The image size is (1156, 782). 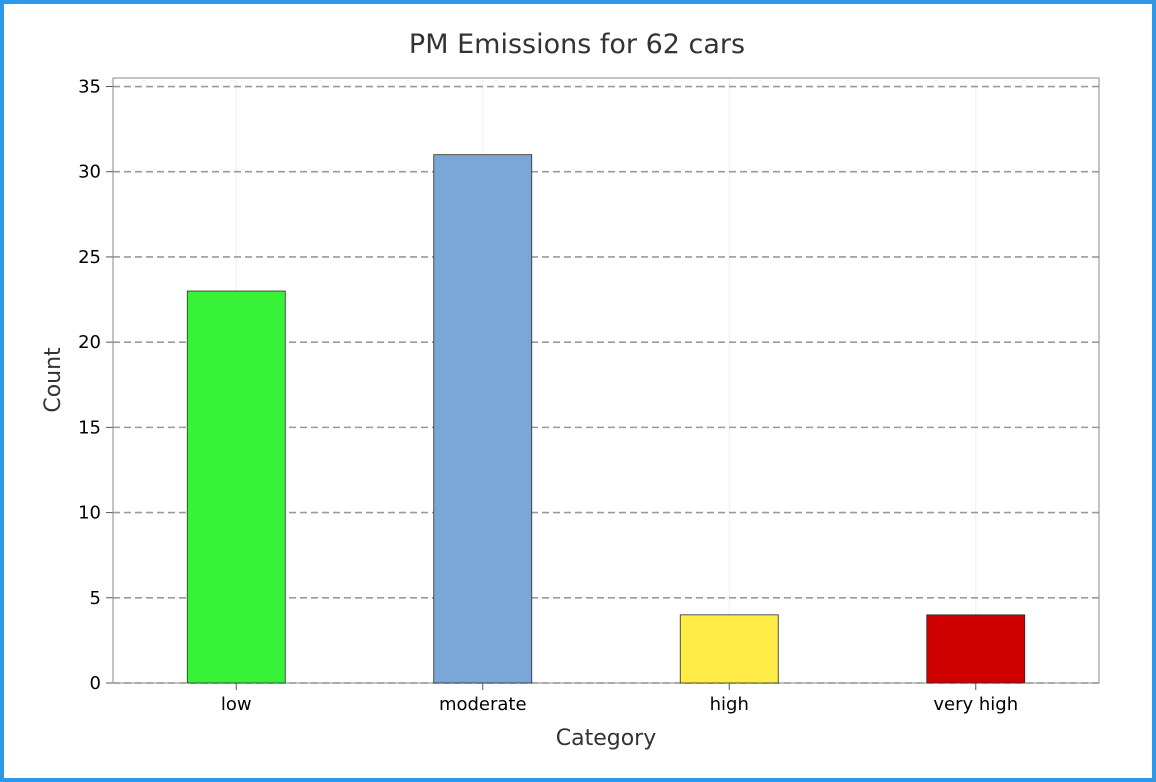 What do you see at coordinates (95, 598) in the screenshot?
I see `y-tick-label: 5` at bounding box center [95, 598].